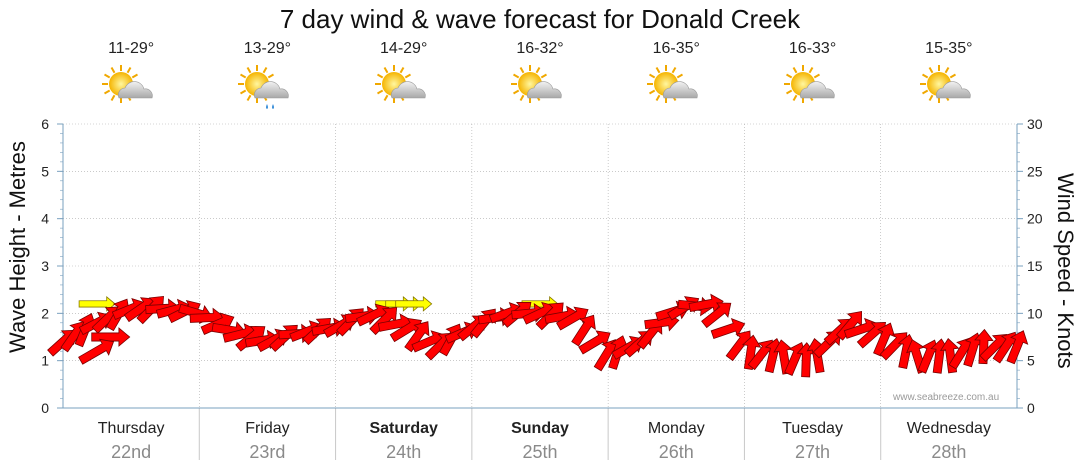 Image resolution: width=1080 pixels, height=475 pixels. What do you see at coordinates (267, 89) in the screenshot?
I see `sun-cloud-rain-icon` at bounding box center [267, 89].